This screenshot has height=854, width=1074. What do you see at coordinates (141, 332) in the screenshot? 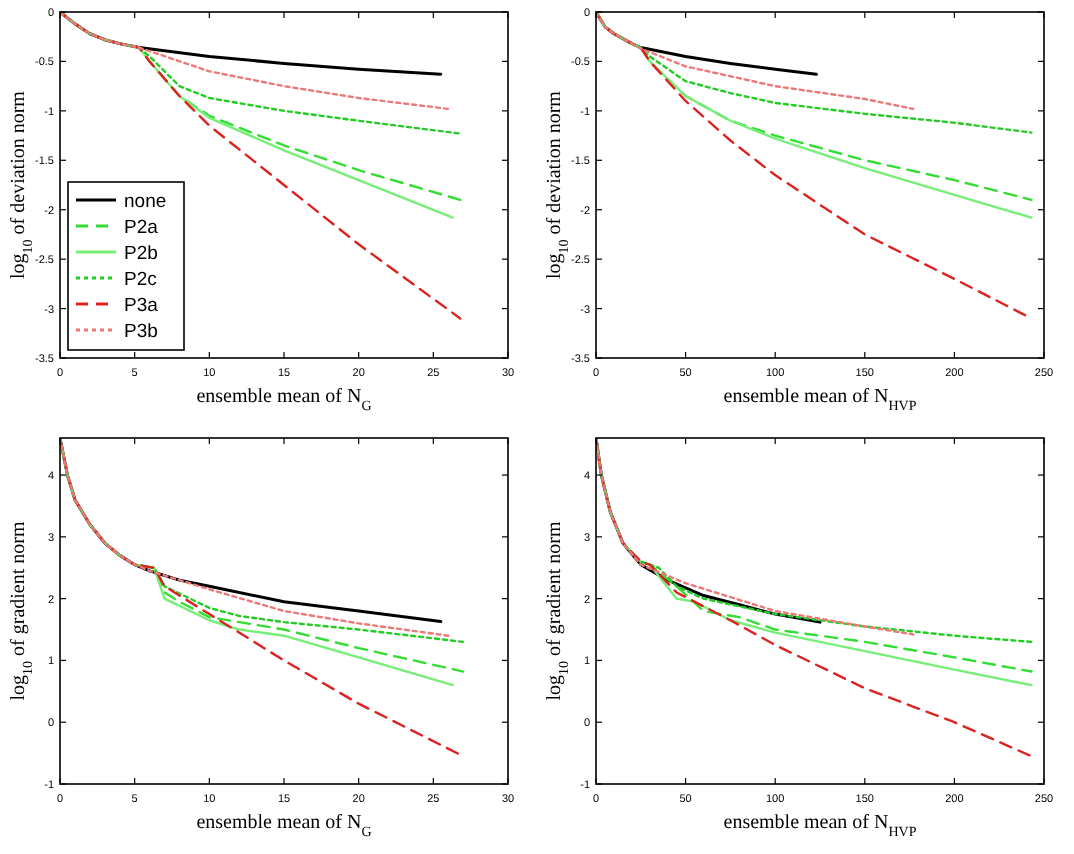
I see `legend-label: P3b` at bounding box center [141, 332].